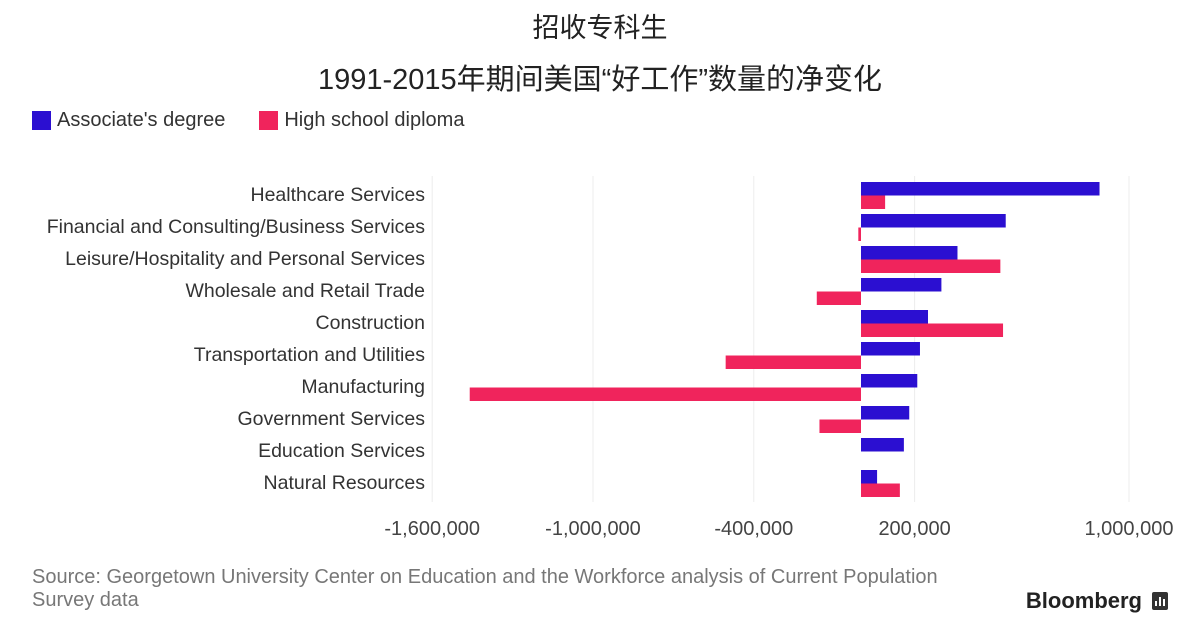 The image size is (1200, 625). I want to click on legend: Associate's degree High school diploma, so click(265, 120).